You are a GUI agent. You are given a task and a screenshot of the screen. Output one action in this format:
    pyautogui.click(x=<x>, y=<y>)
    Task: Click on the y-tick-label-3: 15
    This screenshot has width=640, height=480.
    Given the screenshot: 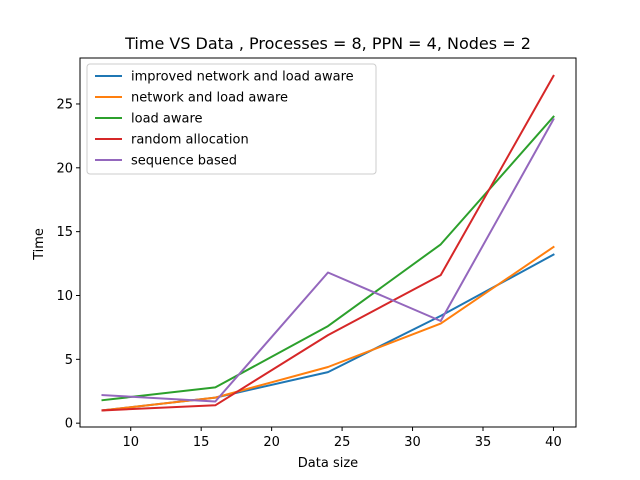 What is the action you would take?
    pyautogui.click(x=64, y=232)
    